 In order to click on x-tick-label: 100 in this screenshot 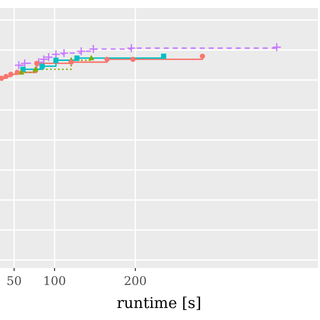, I will do `click(54, 281)`.